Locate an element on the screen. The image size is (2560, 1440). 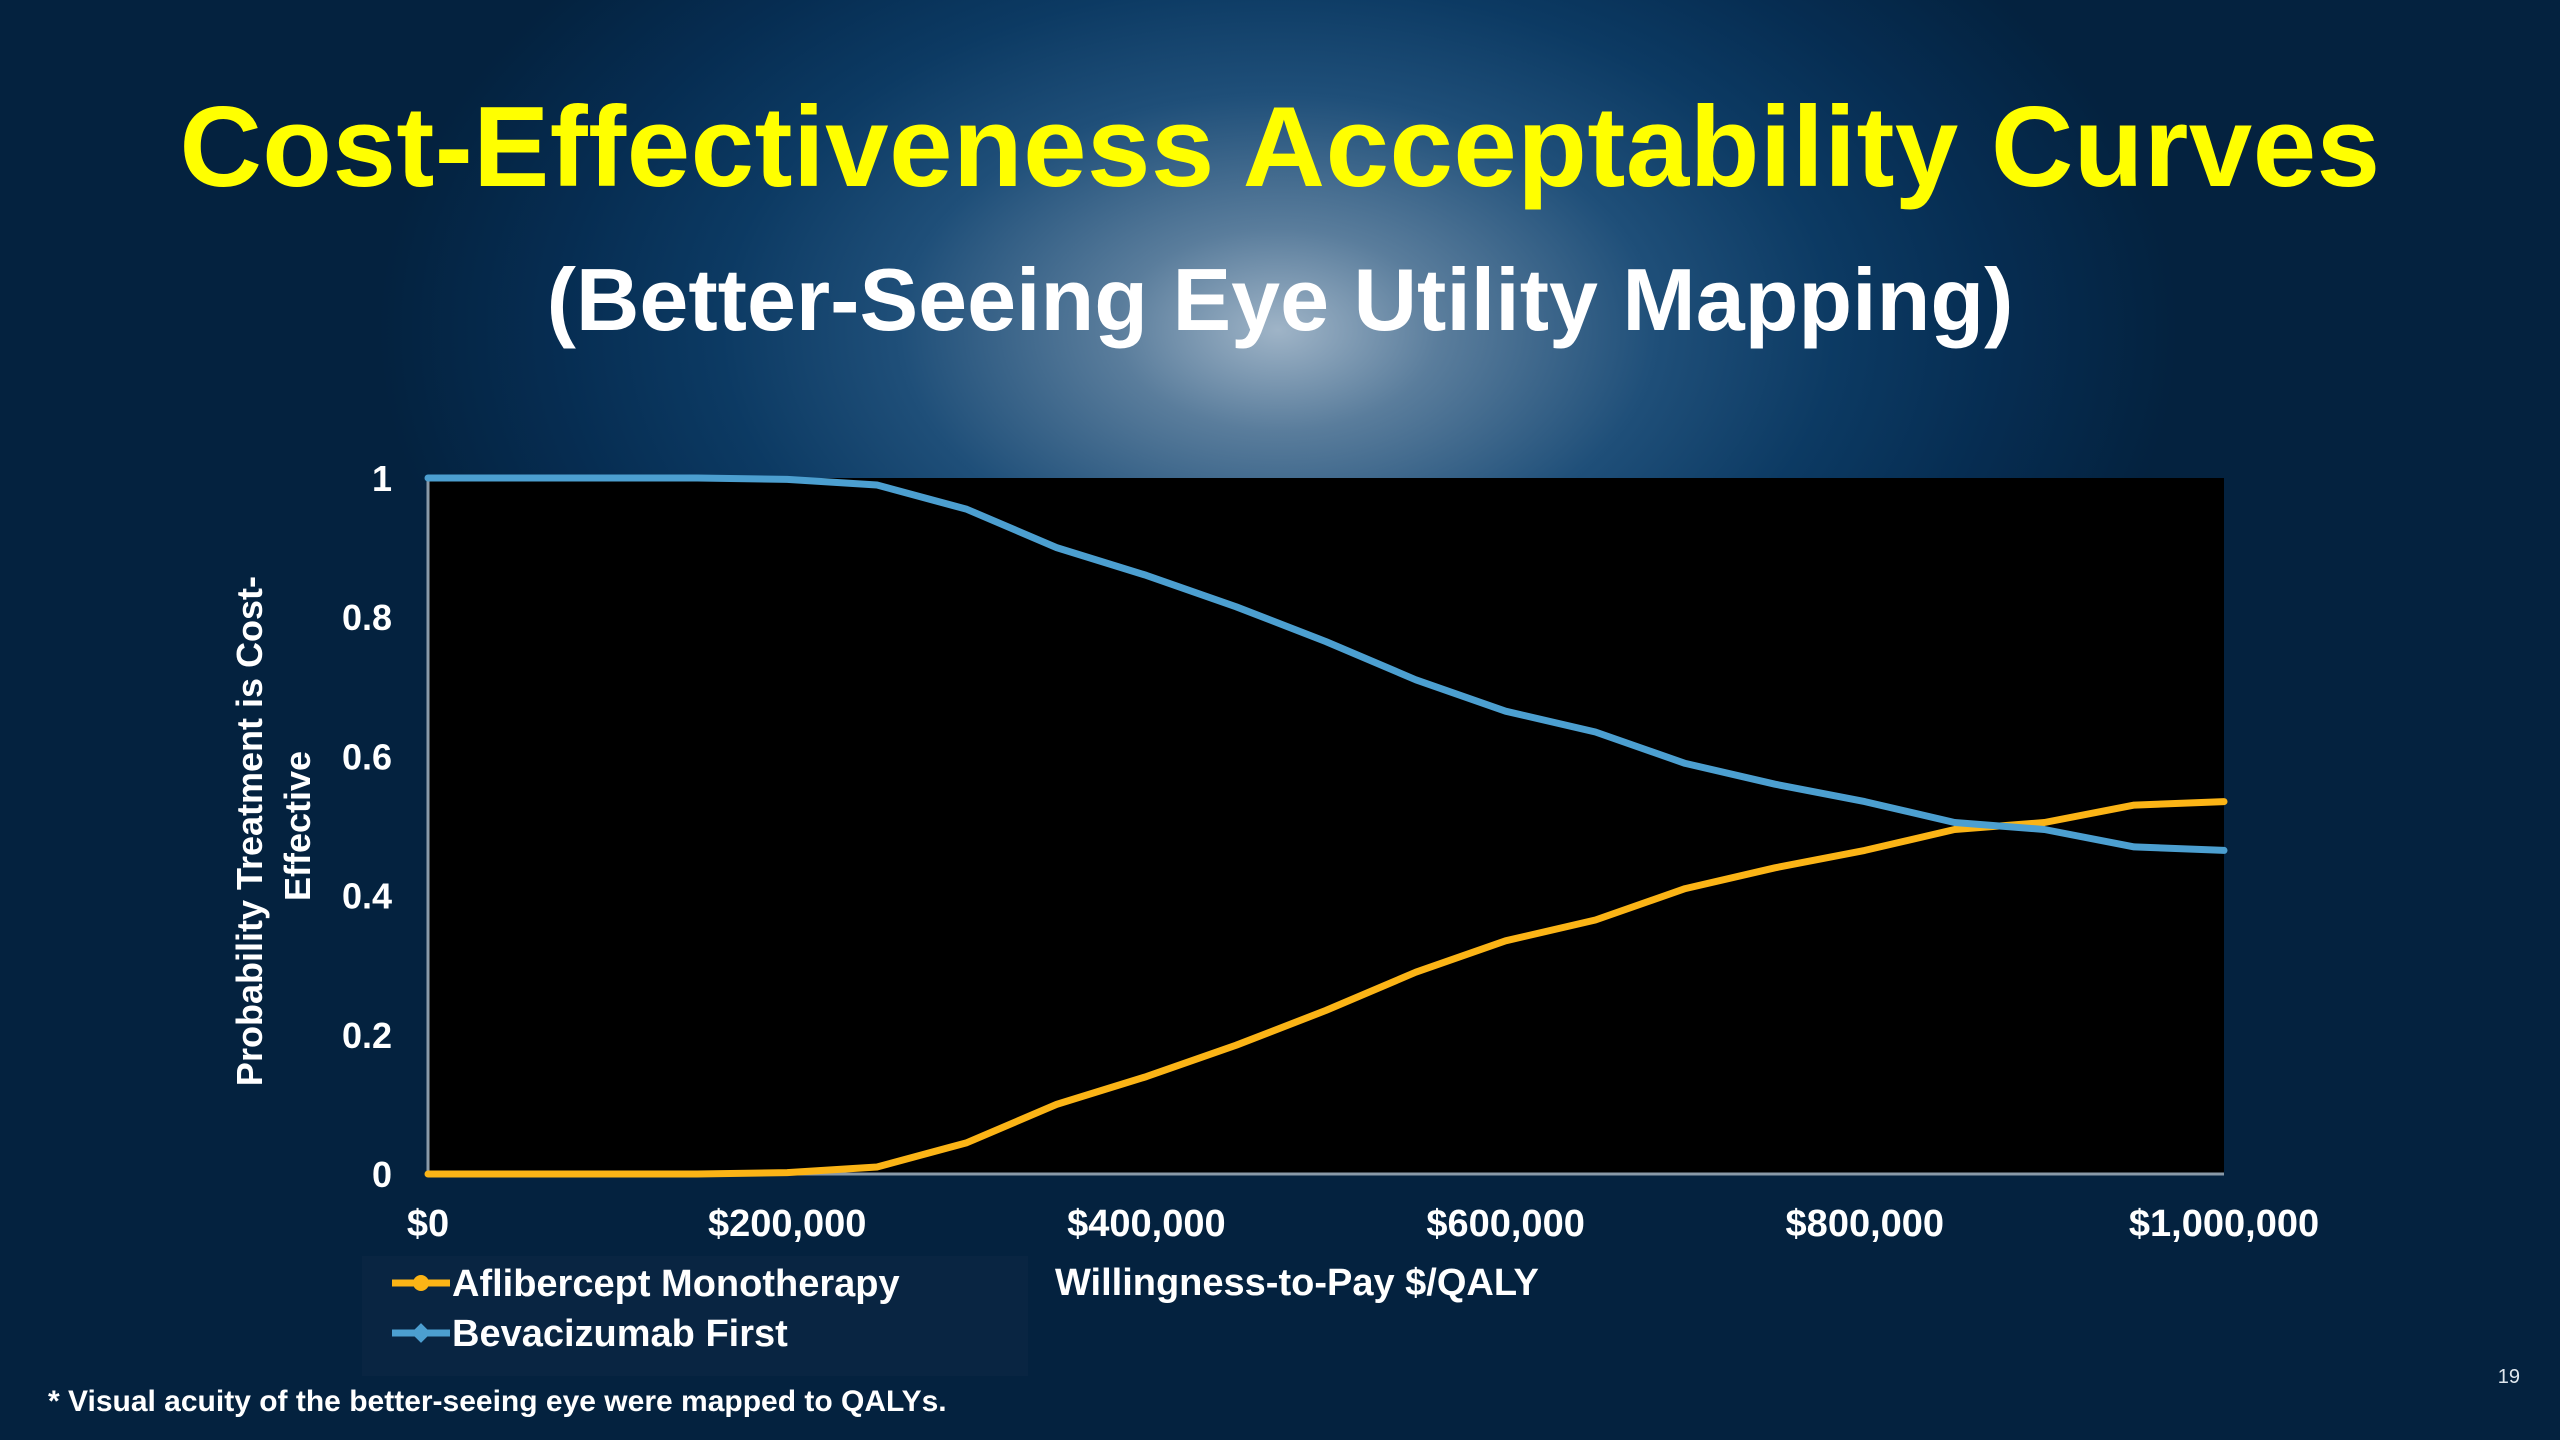
legend-item-aflibercept: Aflibercept Monotherapy is located at coordinates (646, 1284).